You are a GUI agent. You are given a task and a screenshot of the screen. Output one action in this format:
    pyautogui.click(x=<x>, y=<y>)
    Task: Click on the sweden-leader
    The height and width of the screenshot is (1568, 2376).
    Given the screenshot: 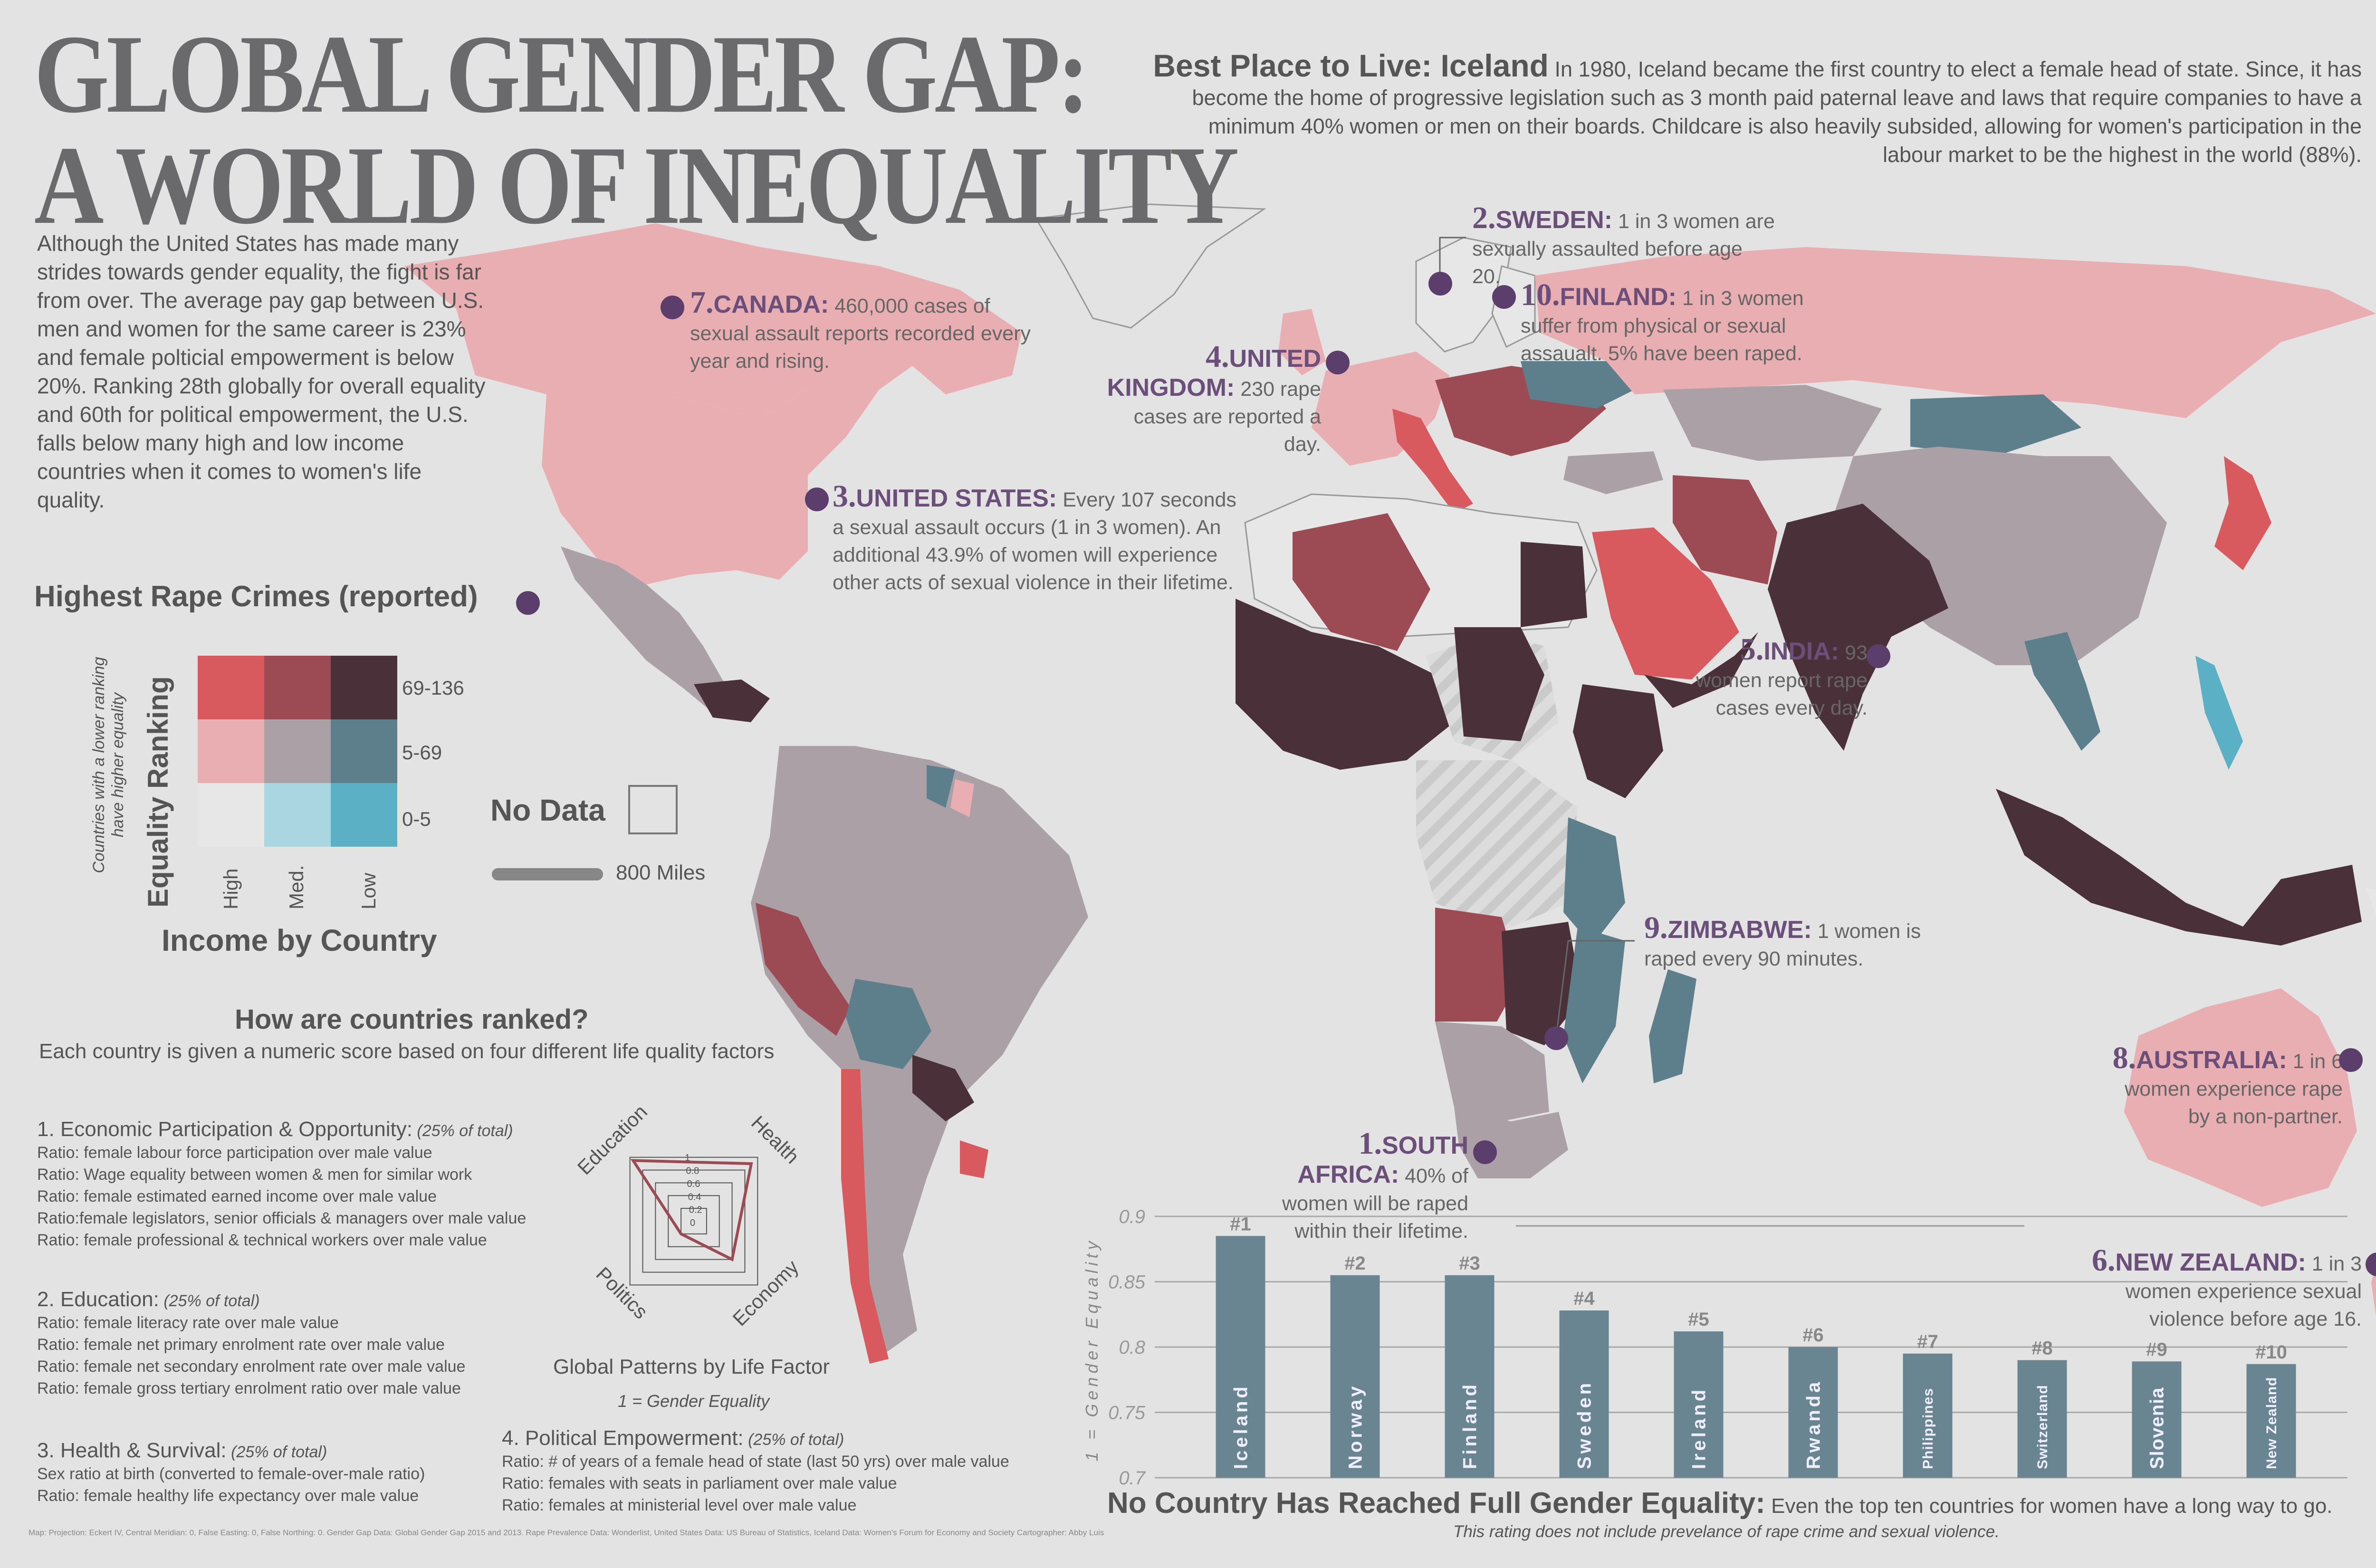 What is the action you would take?
    pyautogui.click(x=1452, y=260)
    